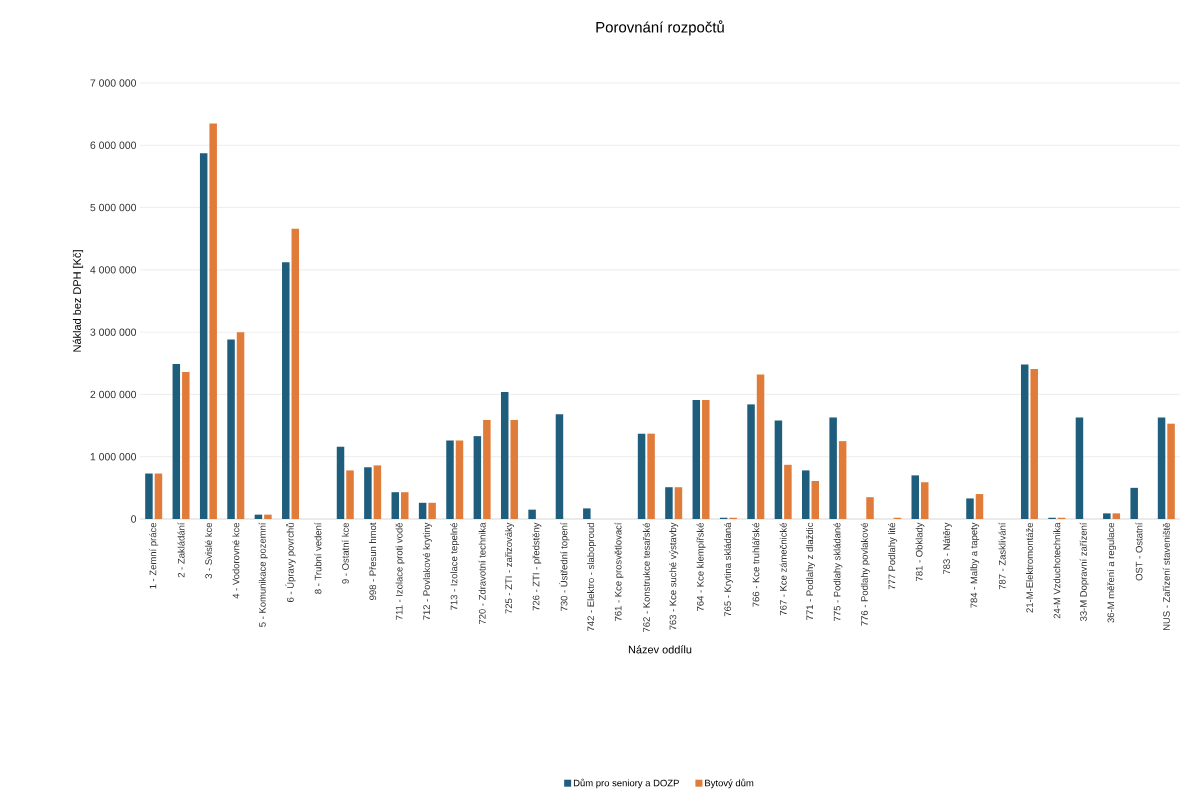 The height and width of the screenshot is (804, 1198). I want to click on x-tick-label: 783 - Nátěry, so click(947, 548).